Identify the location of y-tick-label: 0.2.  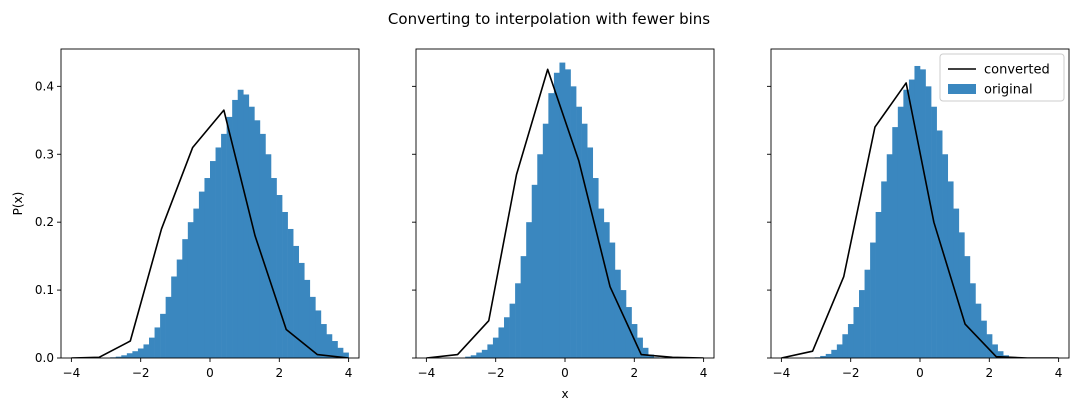
(44, 222).